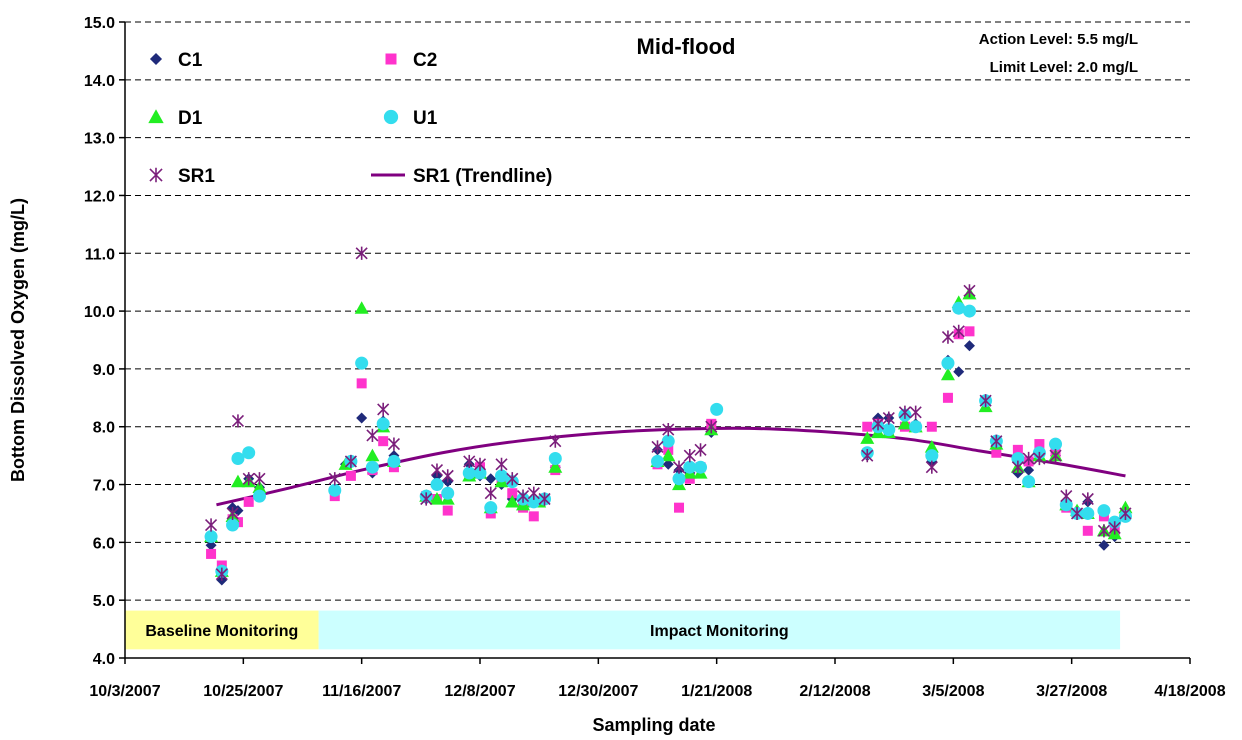  I want to click on legend-label-c2: C2, so click(425, 60).